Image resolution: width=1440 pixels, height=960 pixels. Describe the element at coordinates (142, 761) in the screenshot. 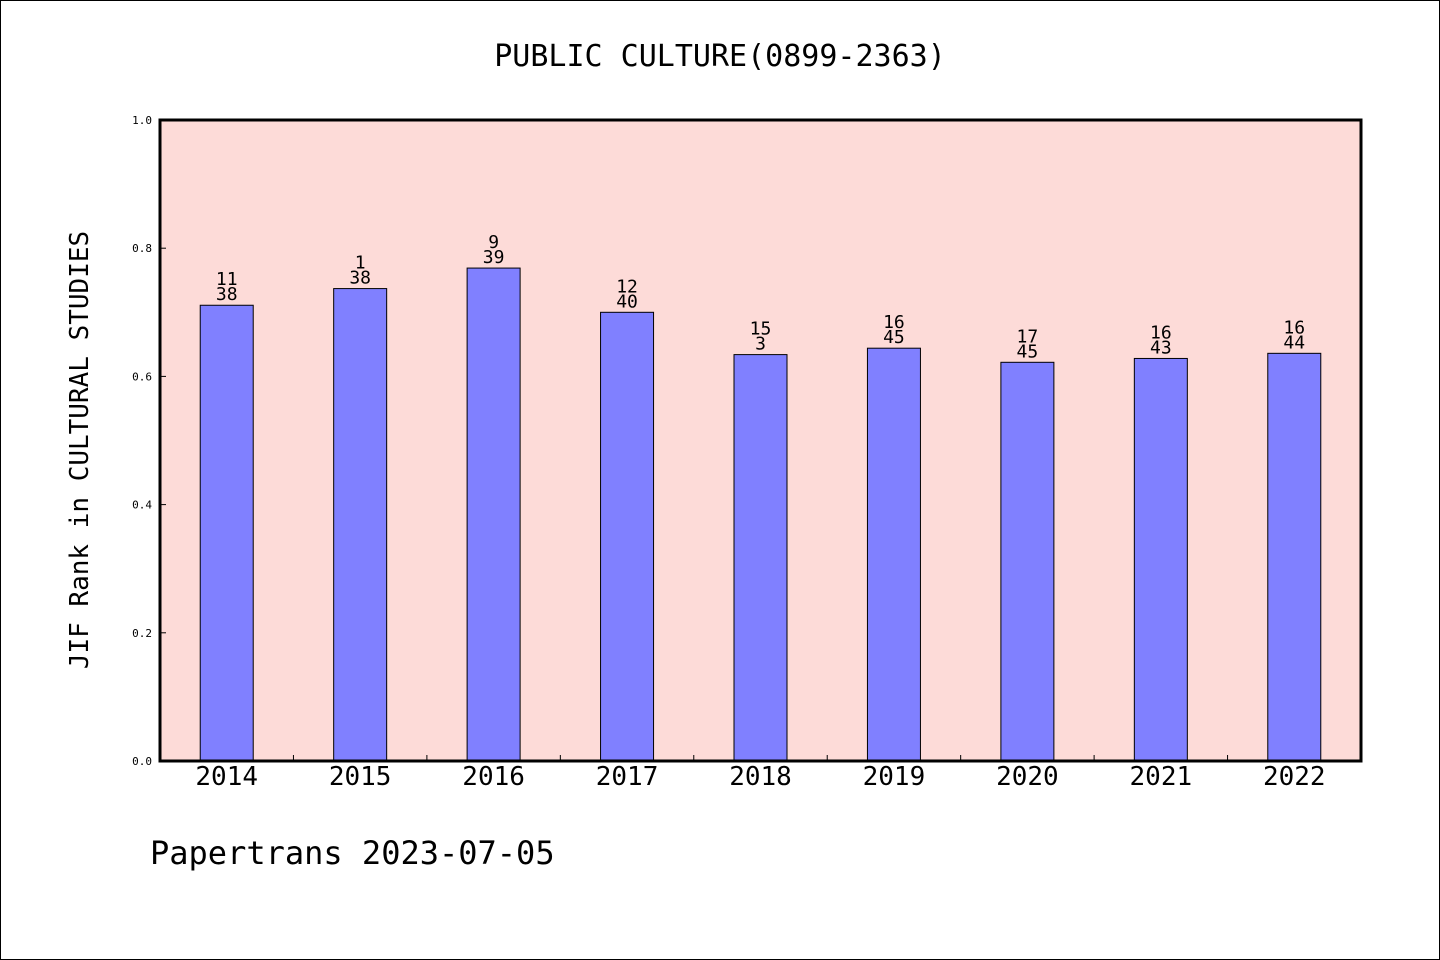

I see `y-tick-label: 0.0` at that location.